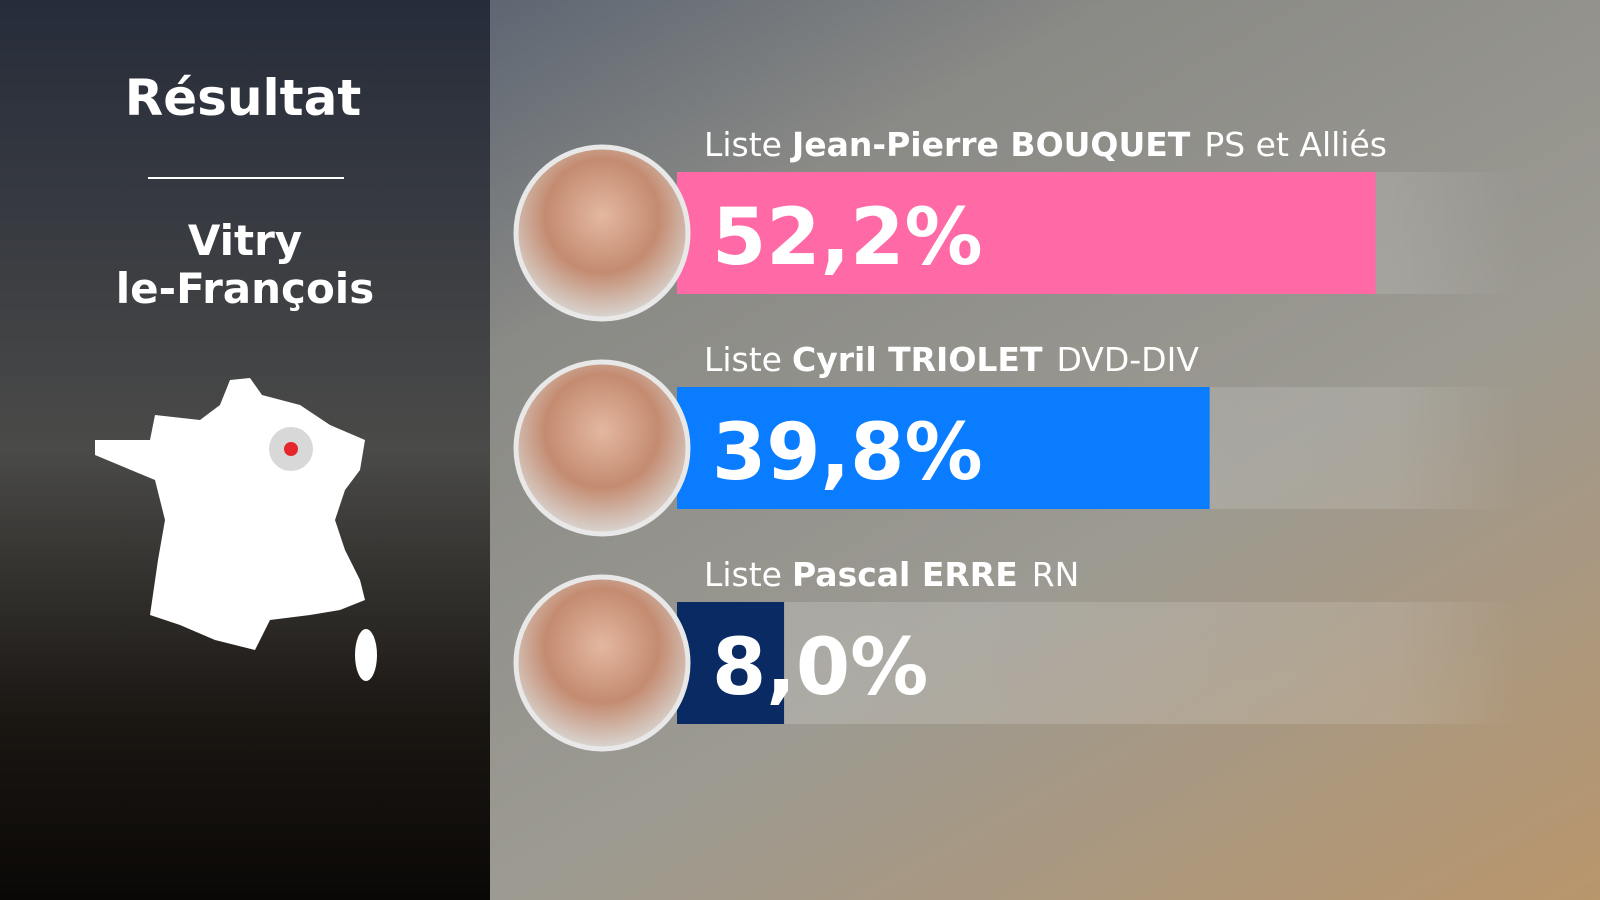 The width and height of the screenshot is (1600, 900). I want to click on candidate-label: Liste Jean-Pierre BOUQUET PS et Alliés, so click(1045, 144).